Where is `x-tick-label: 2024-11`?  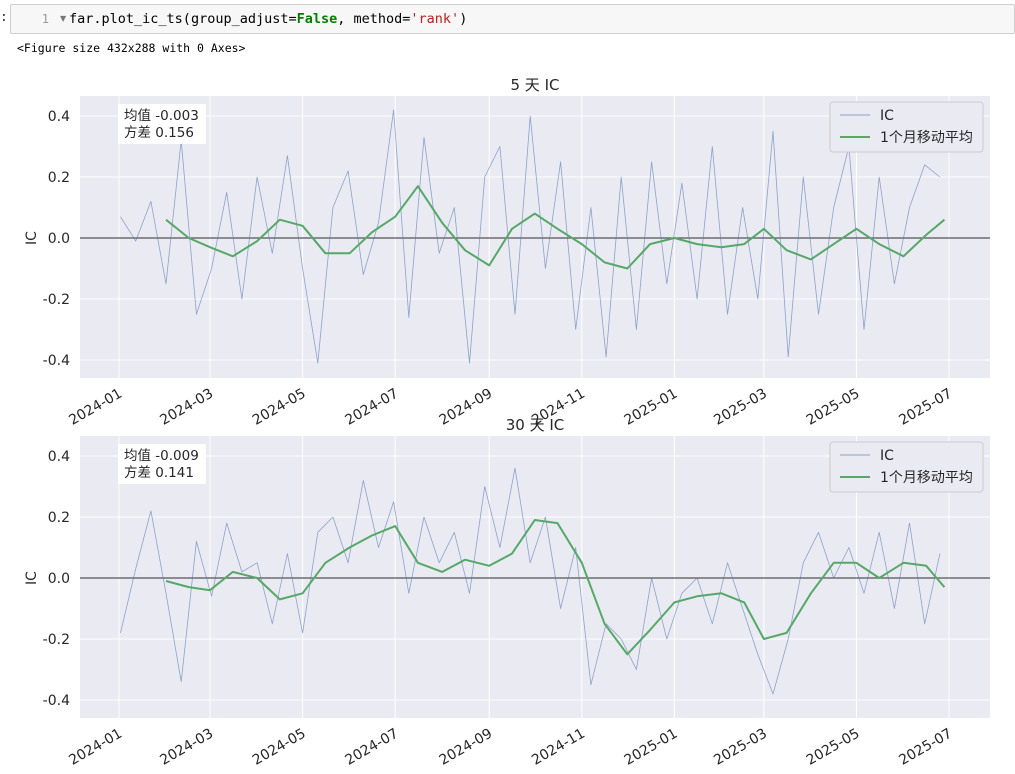
x-tick-label: 2024-11 is located at coordinates (558, 747).